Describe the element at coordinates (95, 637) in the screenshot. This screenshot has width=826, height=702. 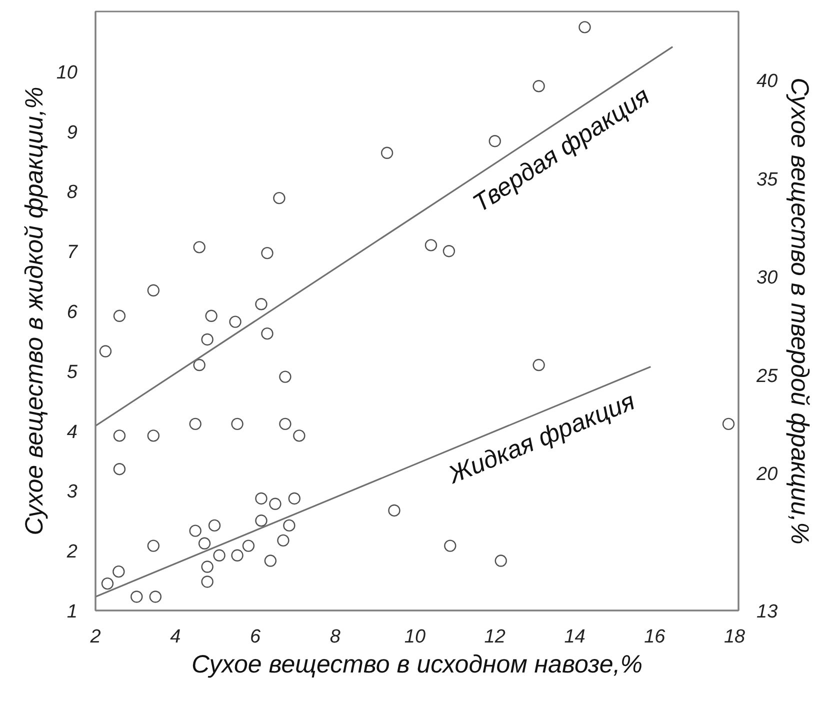
I see `x-tick-label: 2` at that location.